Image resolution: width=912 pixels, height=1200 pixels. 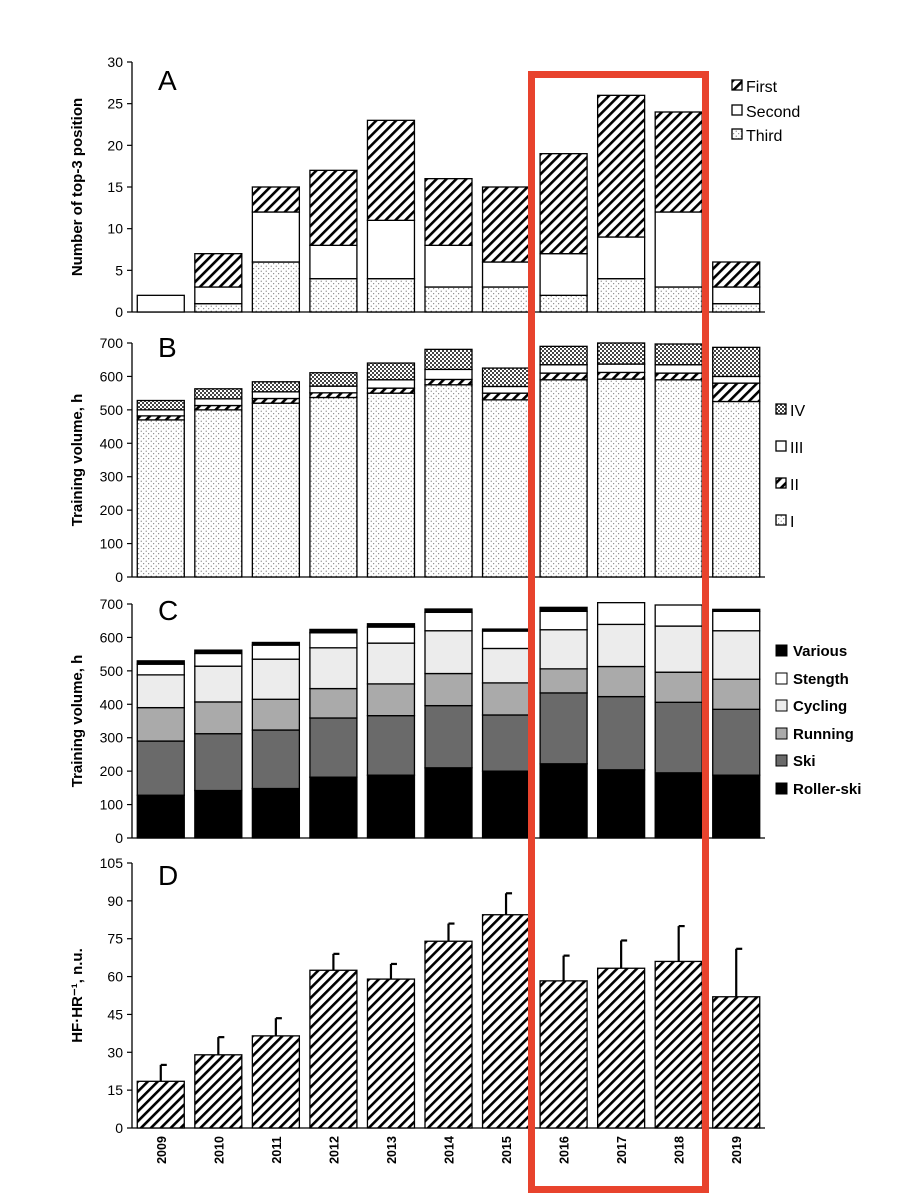 I want to click on legend-swatch-ski, so click(x=781, y=760).